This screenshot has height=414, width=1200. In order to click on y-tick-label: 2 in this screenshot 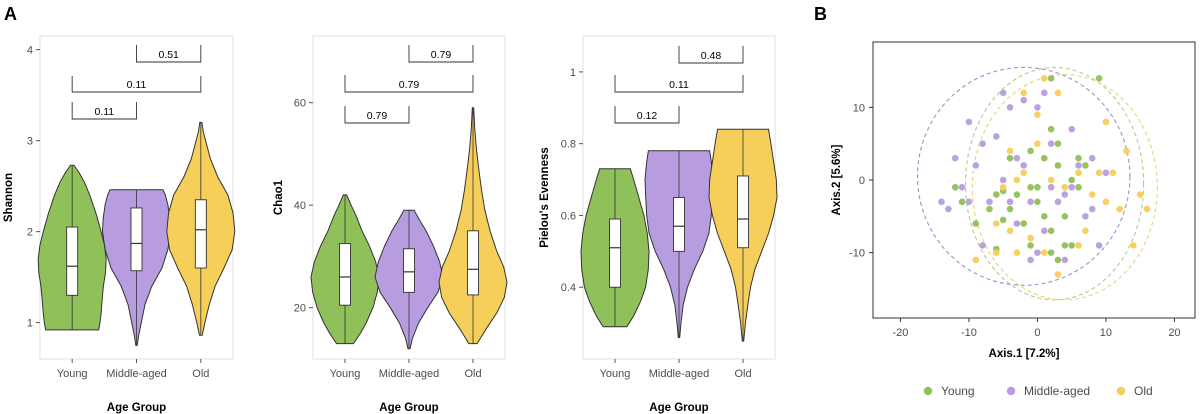, I will do `click(30, 233)`.